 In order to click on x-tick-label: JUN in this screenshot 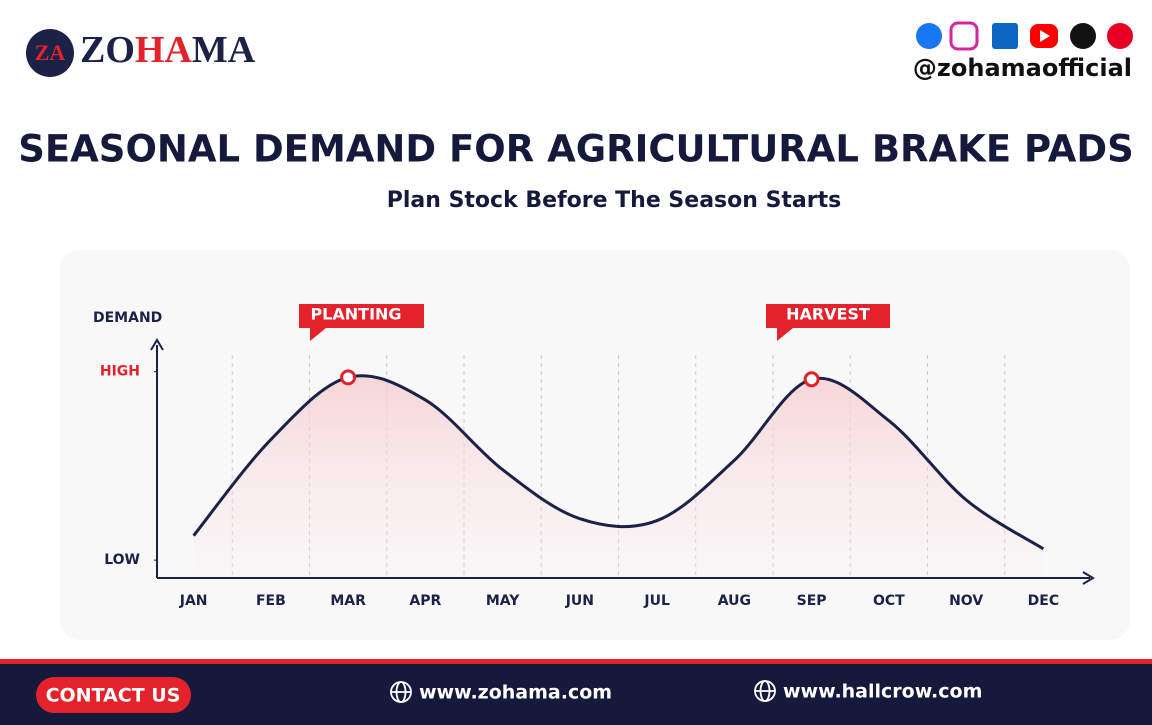, I will do `click(579, 601)`.